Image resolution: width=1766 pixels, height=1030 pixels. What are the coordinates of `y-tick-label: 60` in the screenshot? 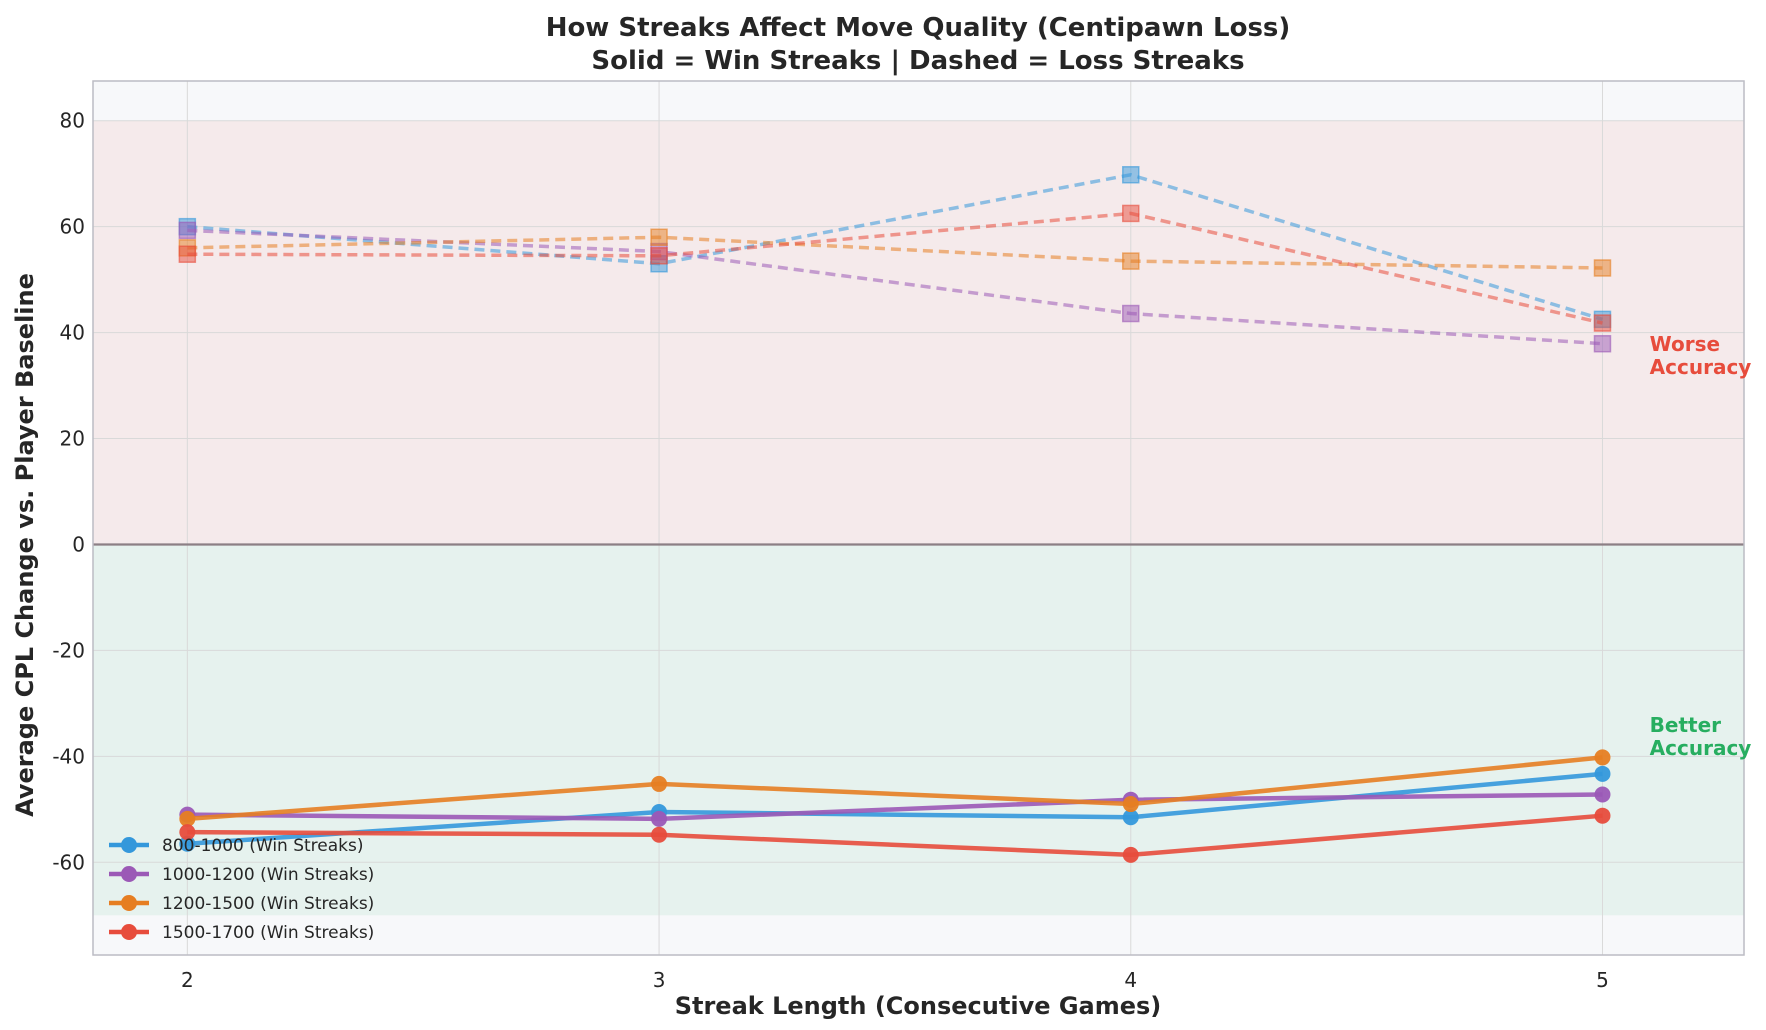 It's located at (72, 227).